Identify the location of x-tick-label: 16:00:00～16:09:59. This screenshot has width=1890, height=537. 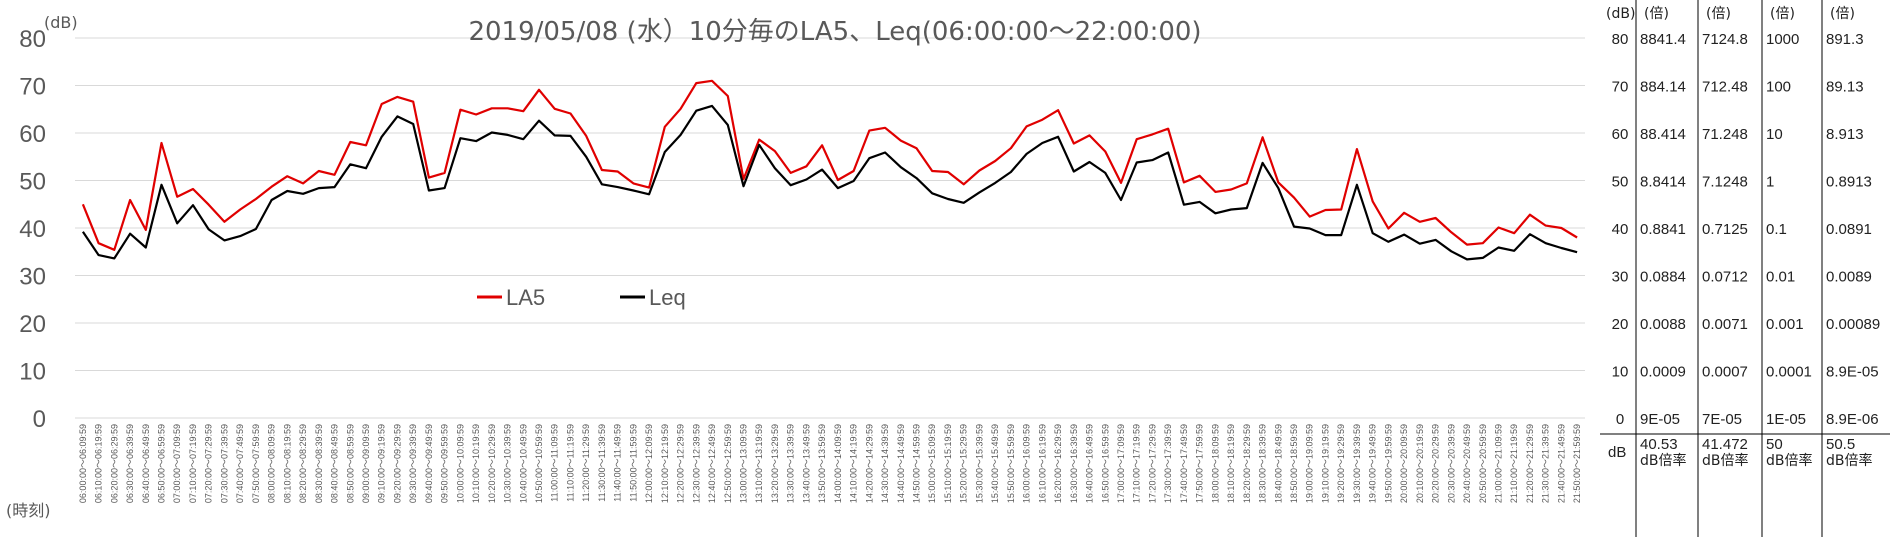
(1027, 463).